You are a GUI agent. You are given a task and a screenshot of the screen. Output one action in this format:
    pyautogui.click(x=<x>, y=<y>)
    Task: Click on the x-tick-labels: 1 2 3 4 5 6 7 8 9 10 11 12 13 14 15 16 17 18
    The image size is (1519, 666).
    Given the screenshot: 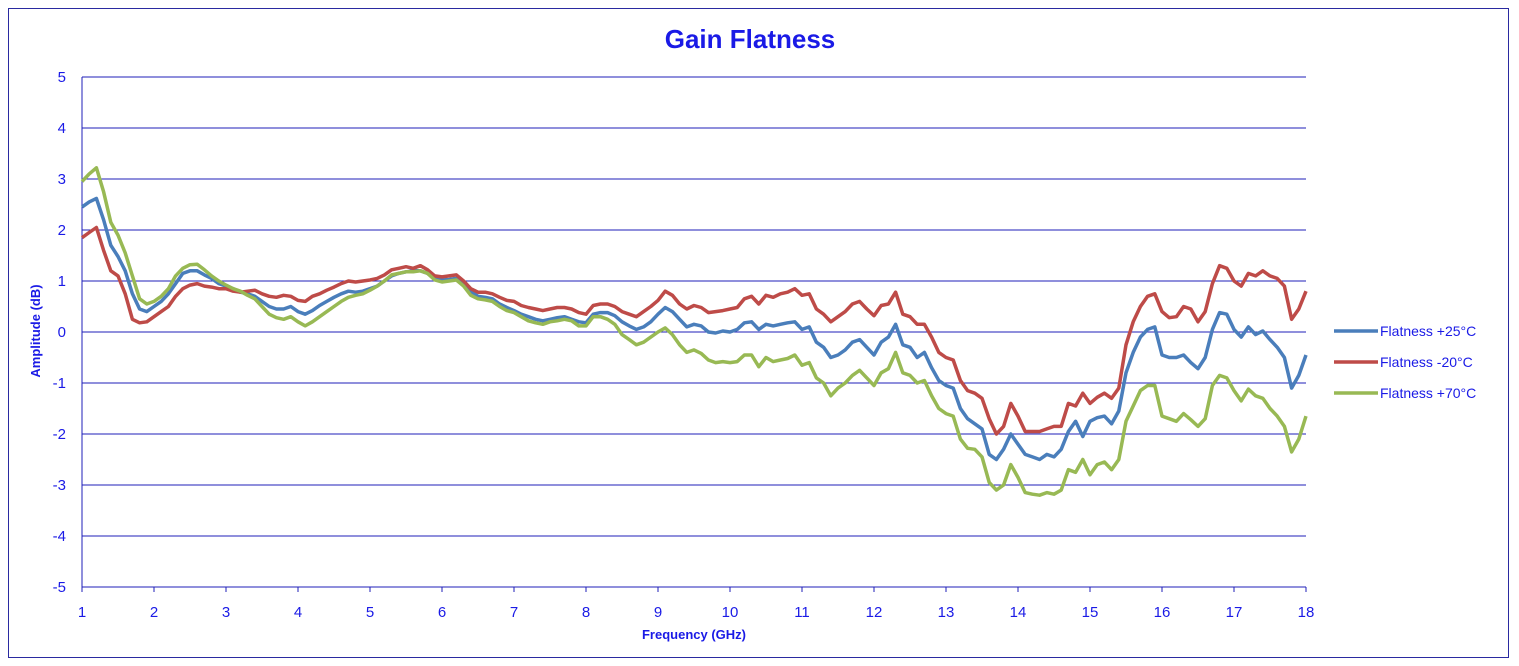 What is the action you would take?
    pyautogui.click(x=696, y=612)
    